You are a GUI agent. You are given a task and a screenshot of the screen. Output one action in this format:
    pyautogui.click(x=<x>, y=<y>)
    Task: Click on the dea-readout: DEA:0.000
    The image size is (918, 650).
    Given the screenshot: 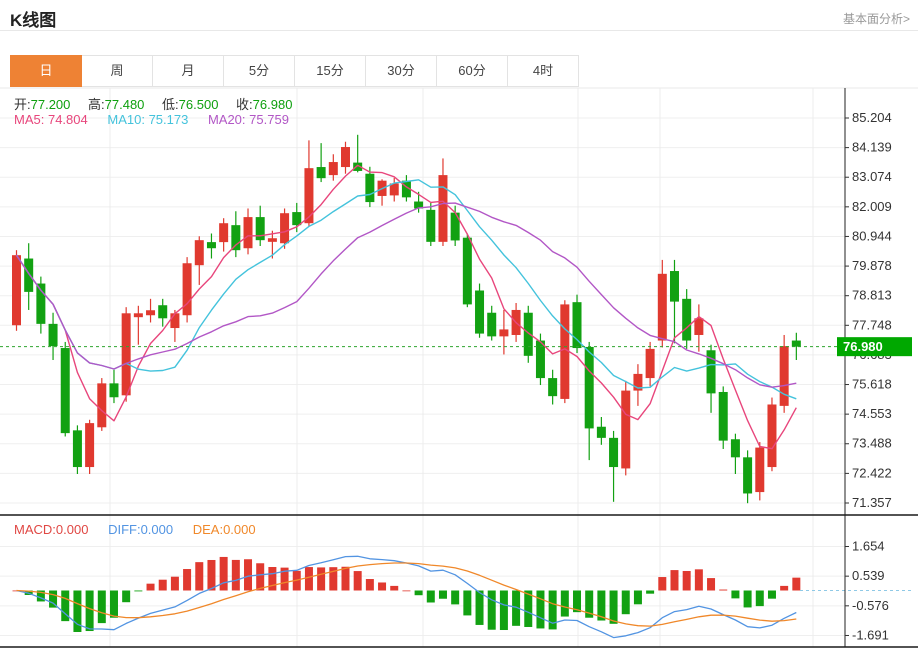 What is the action you would take?
    pyautogui.click(x=224, y=529)
    